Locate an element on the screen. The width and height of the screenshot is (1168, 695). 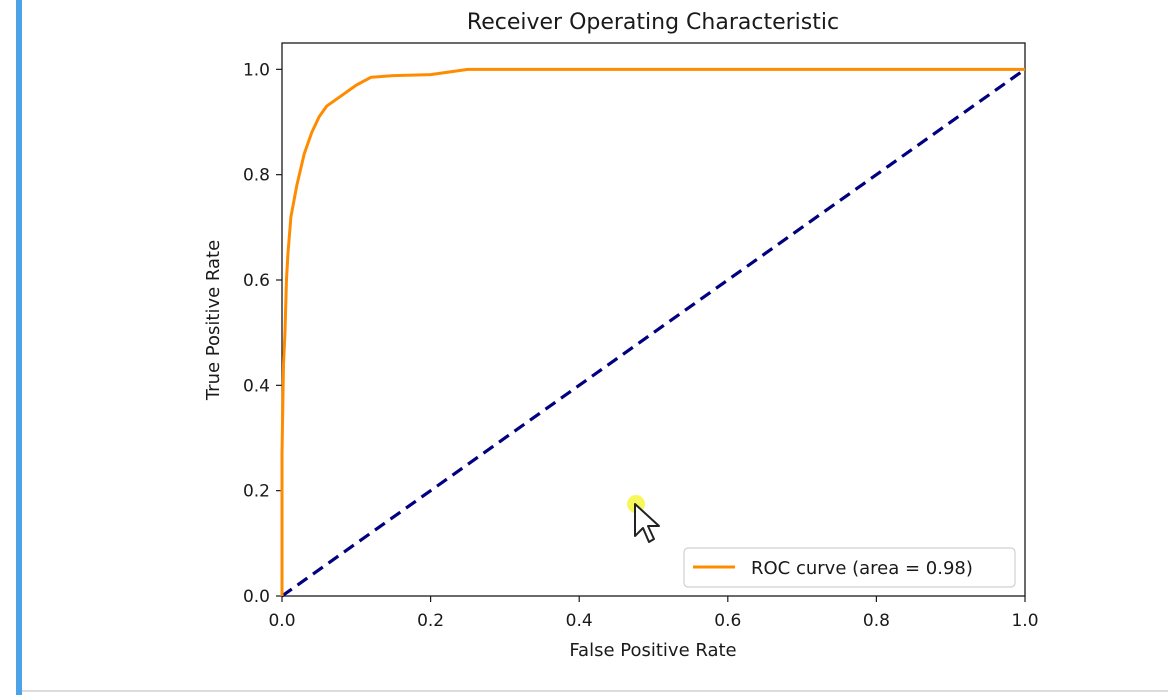
x-tick-label: 1.0 is located at coordinates (1024, 621).